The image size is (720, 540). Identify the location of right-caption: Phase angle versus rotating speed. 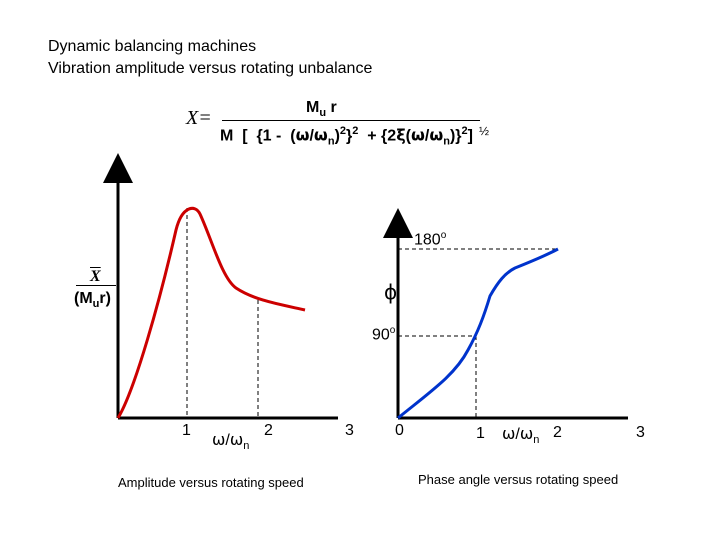
(518, 479).